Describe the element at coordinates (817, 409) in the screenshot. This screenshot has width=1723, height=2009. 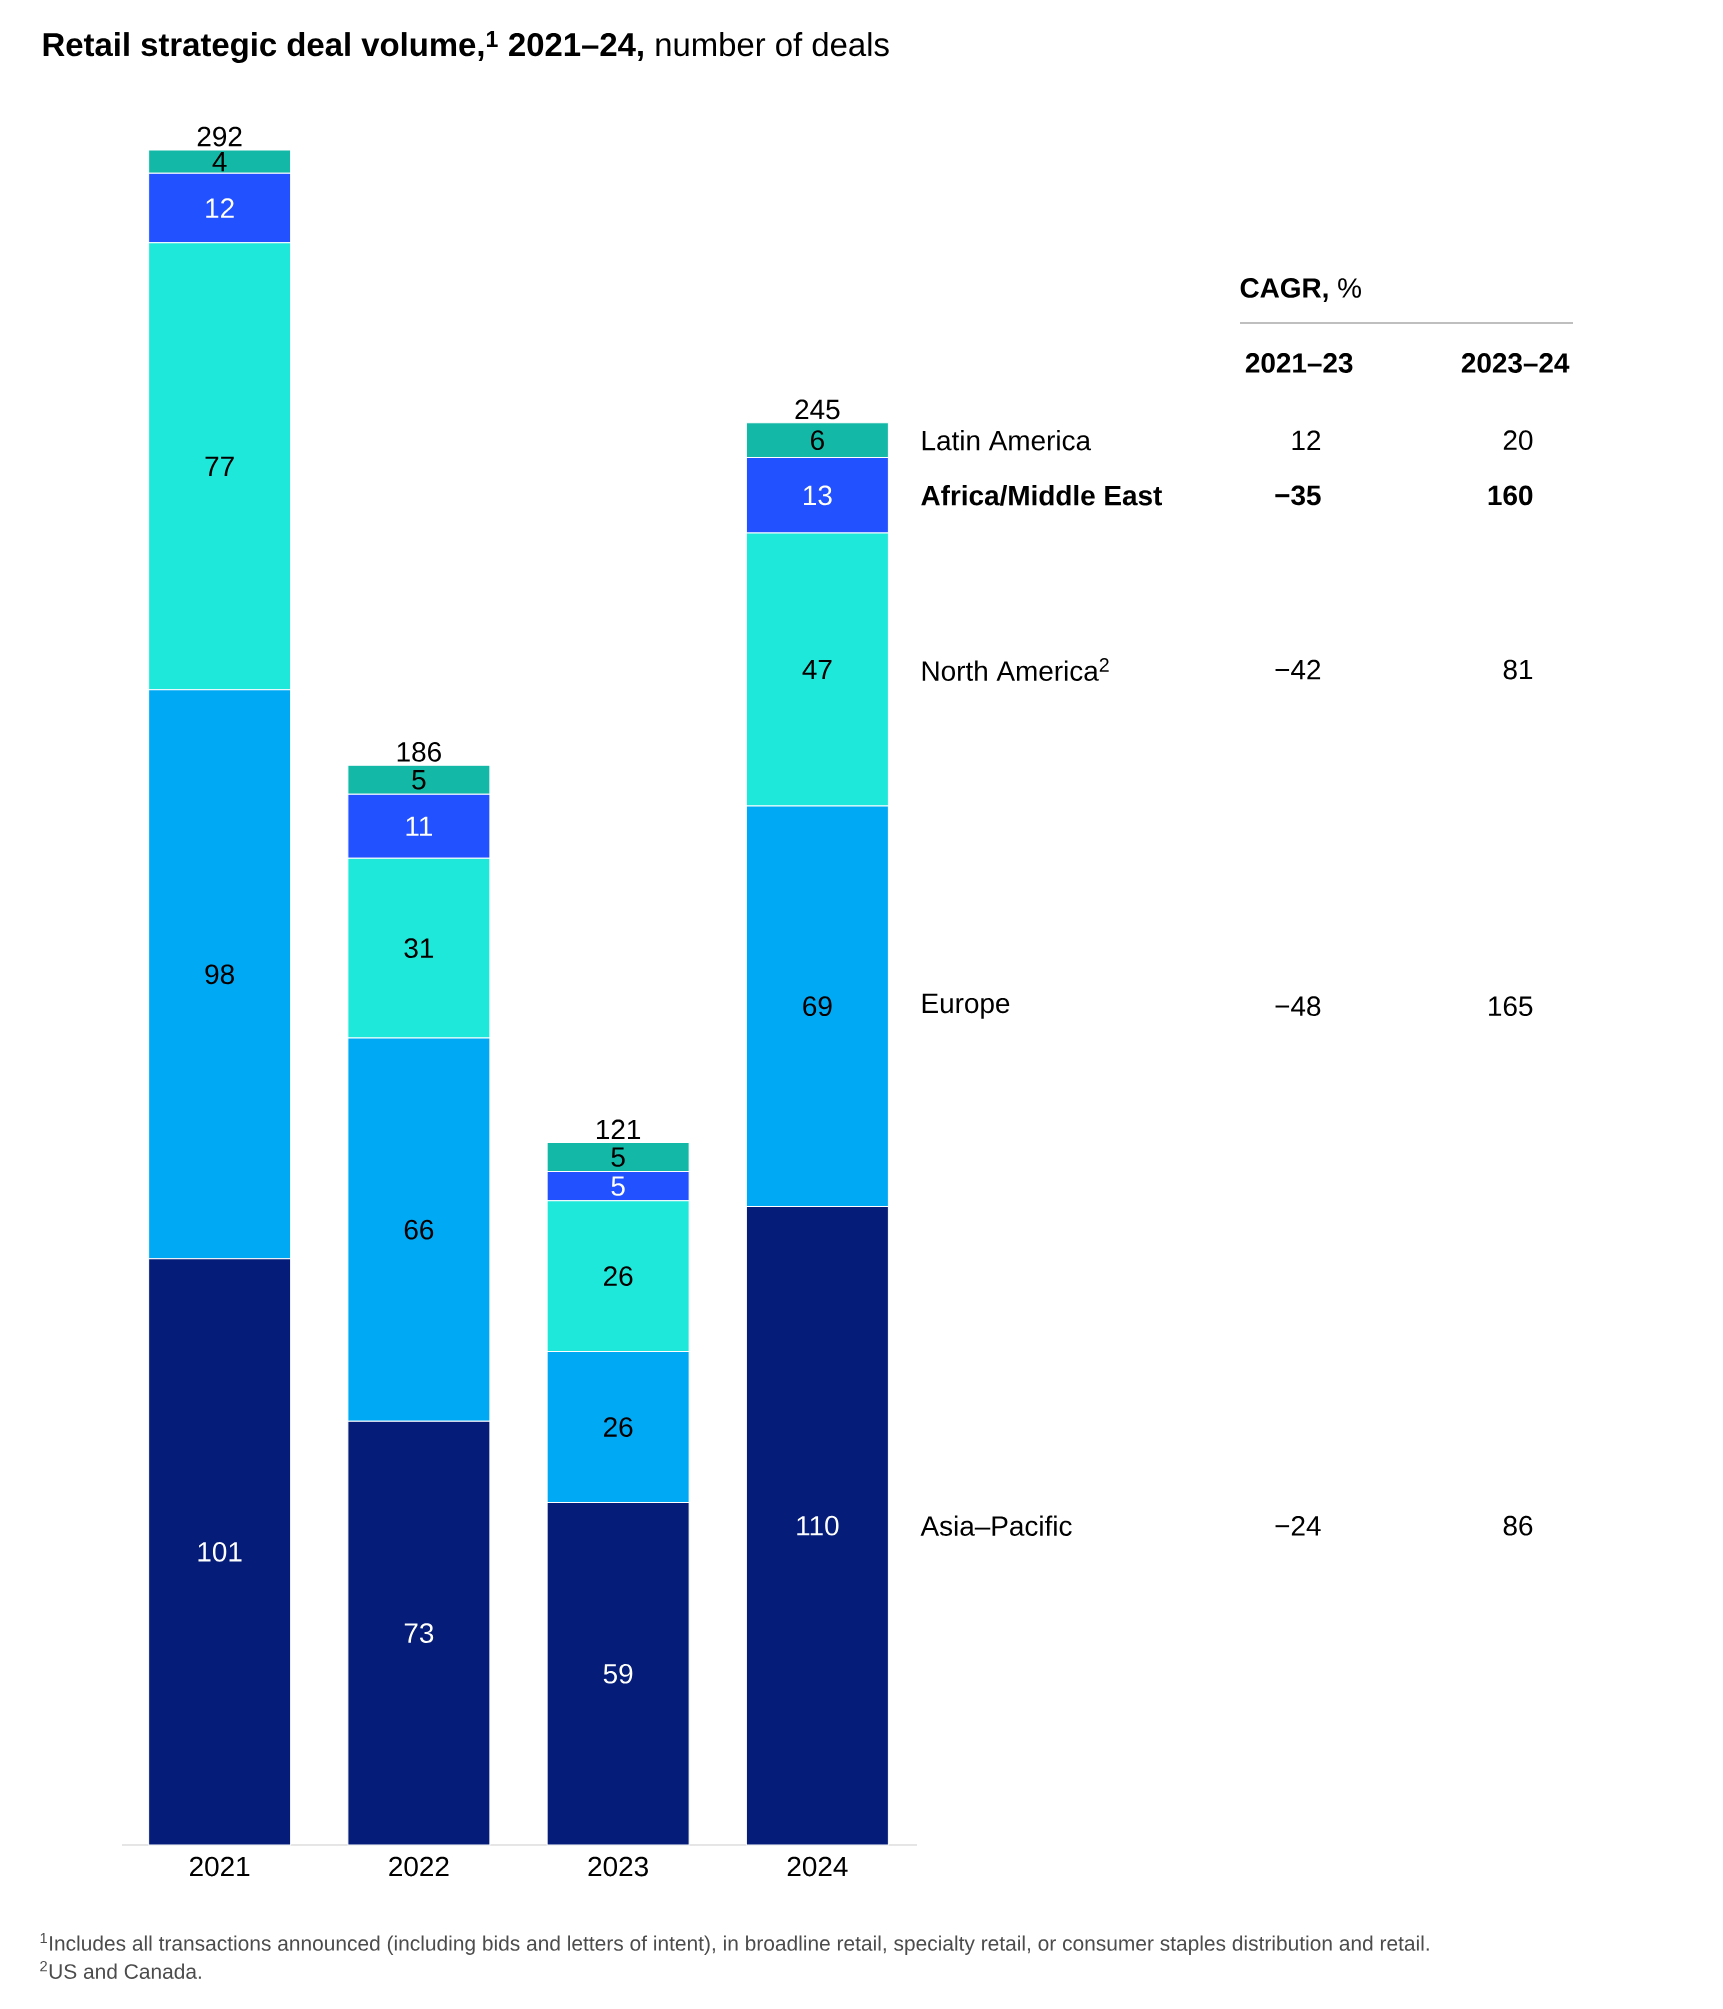
I see `total-label: 245` at that location.